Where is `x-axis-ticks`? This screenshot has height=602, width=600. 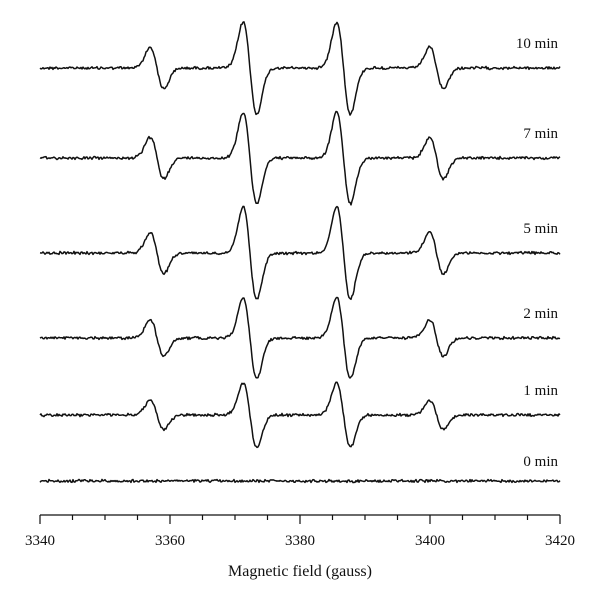
x-axis-ticks is located at coordinates (300, 519).